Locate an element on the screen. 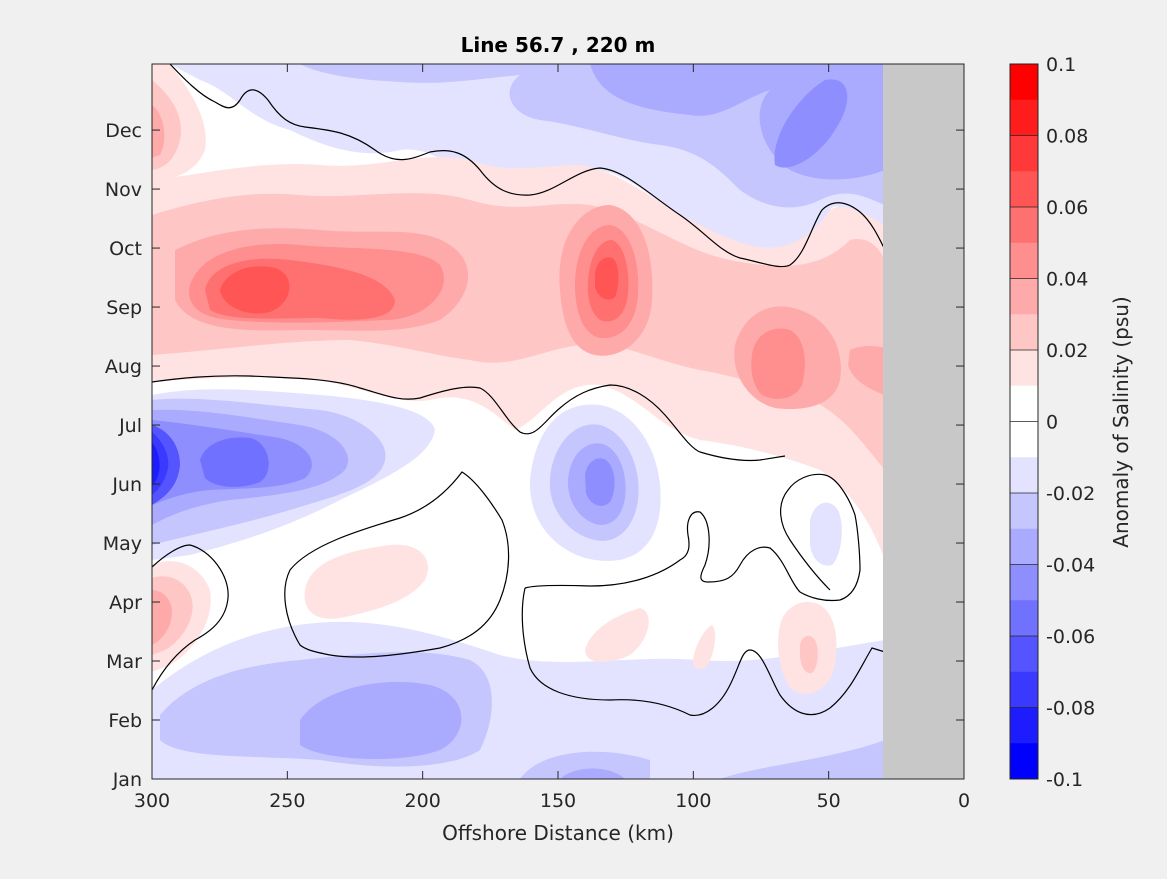  zero-contour-loop-lower-top is located at coordinates (692, 537).